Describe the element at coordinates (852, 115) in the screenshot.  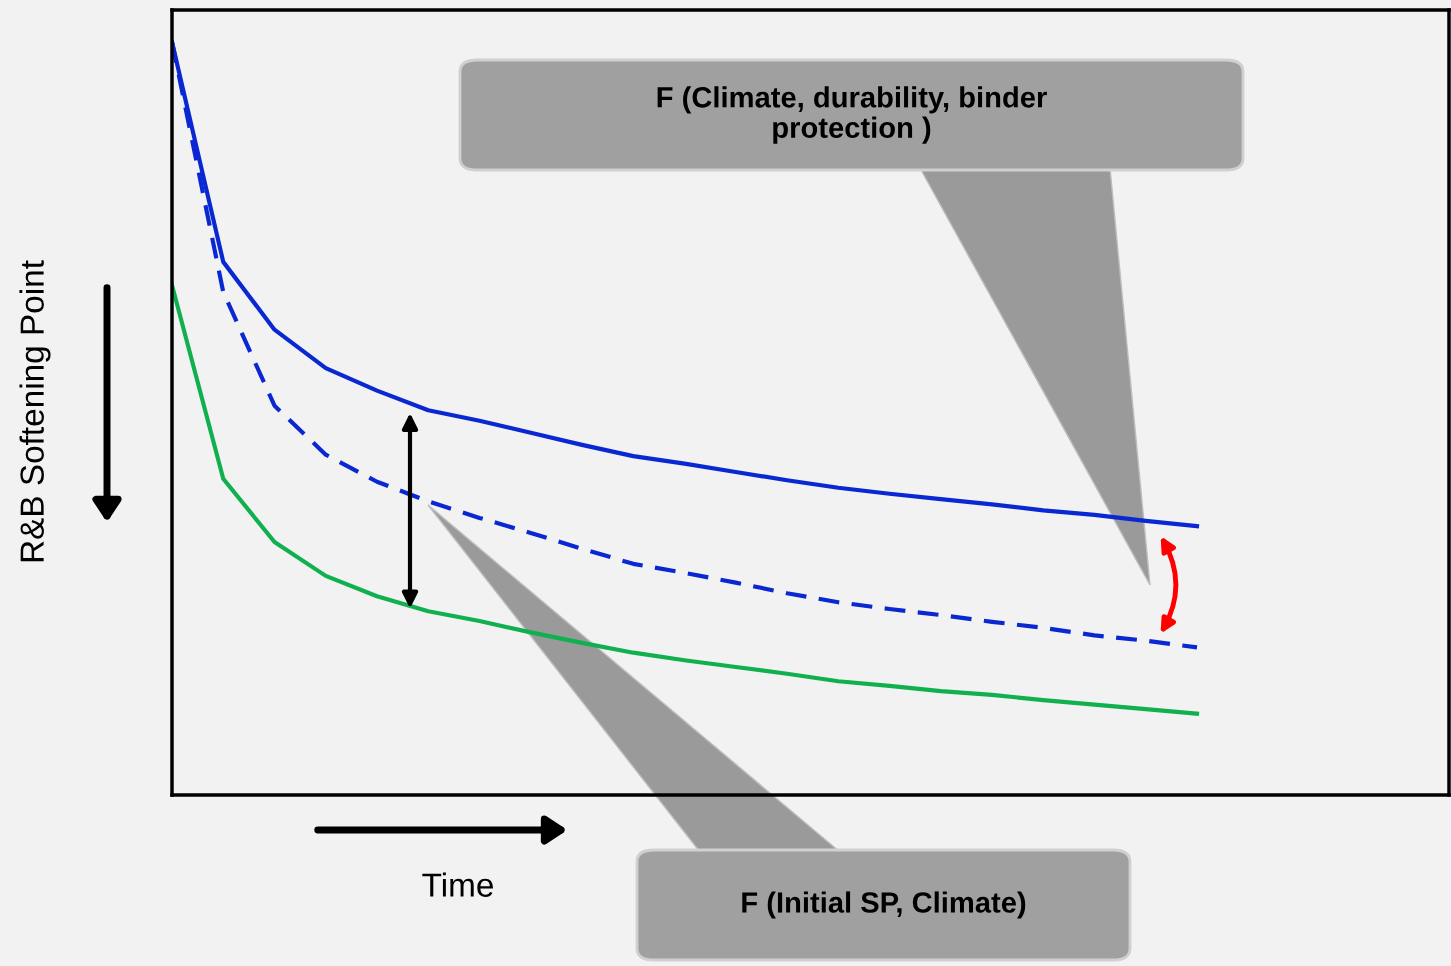
I see `annotation: F (Climate, durability, binder protection )` at that location.